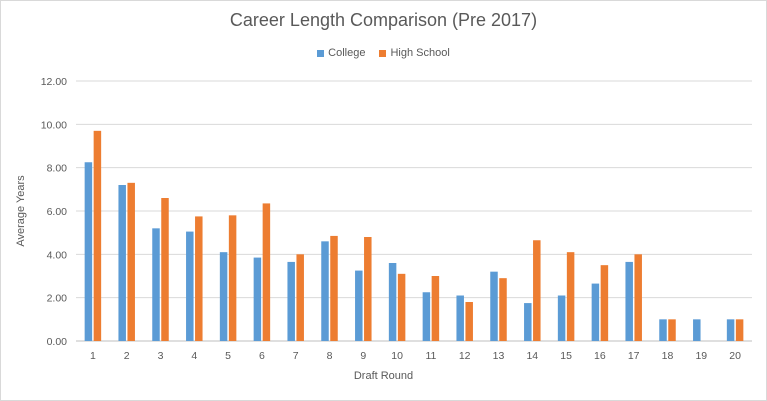  Describe the element at coordinates (430, 356) in the screenshot. I see `x-tick-label: 11` at that location.